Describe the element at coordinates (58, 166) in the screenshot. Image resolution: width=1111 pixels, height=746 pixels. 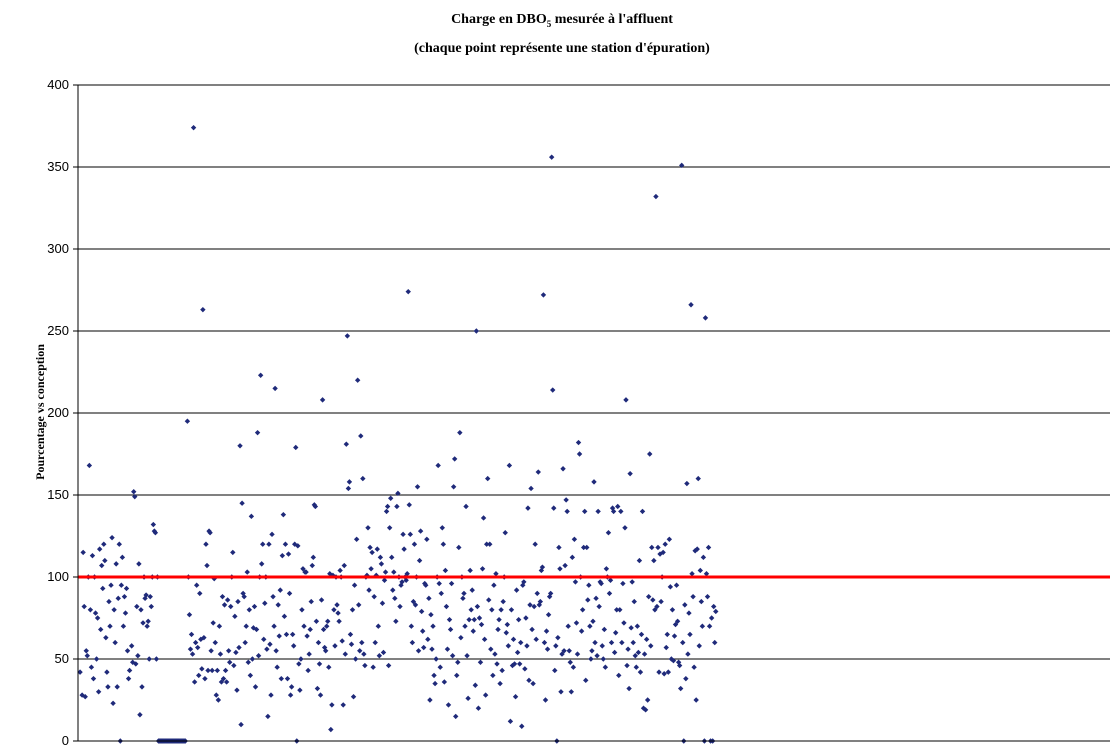
I see `y-tick-label-350: 350` at that location.